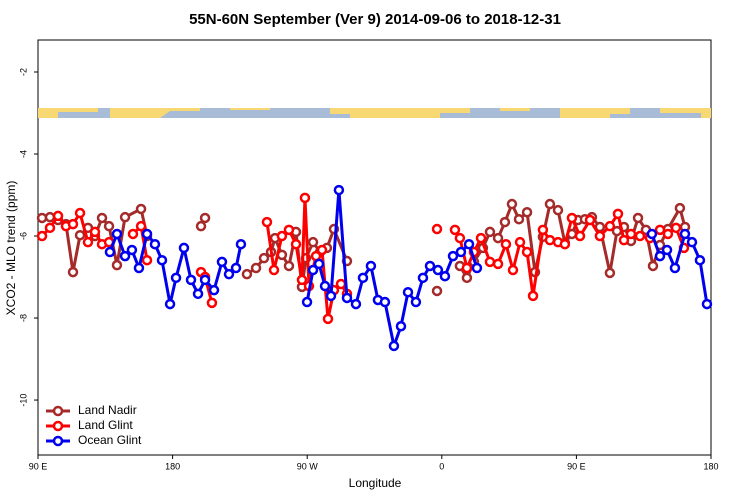 This screenshot has height=500, width=750. Describe the element at coordinates (107, 410) in the screenshot. I see `legend-label: Land Nadir` at that location.